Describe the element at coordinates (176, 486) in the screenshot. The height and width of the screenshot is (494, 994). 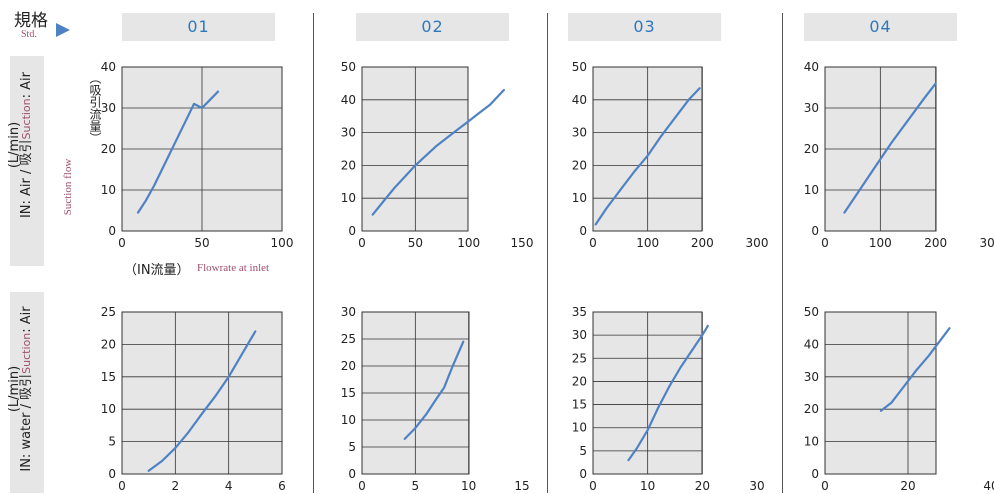
I see `x-tick-label: 2` at that location.